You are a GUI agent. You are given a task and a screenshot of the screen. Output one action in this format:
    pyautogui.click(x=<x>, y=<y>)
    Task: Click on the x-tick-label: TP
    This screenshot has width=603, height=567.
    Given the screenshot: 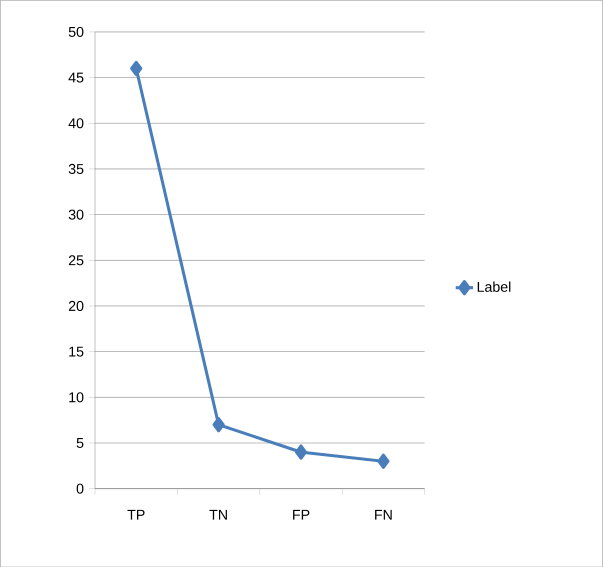 What is the action you would take?
    pyautogui.click(x=136, y=515)
    